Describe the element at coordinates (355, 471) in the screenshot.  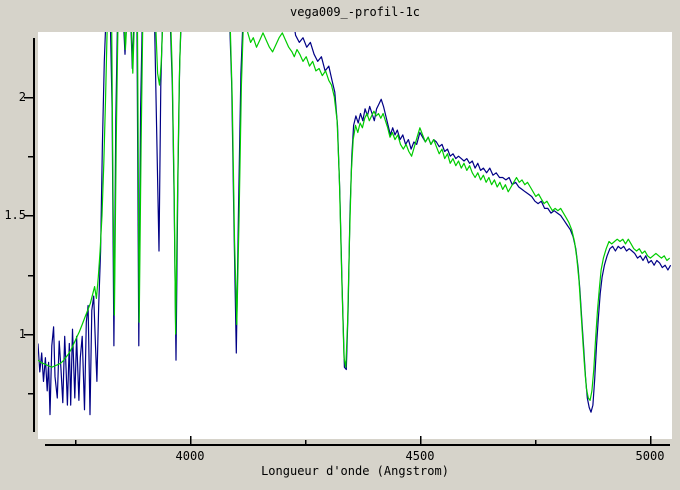
I see `x-axis-label: Longueur d'onde (Angstrom)` at that location.